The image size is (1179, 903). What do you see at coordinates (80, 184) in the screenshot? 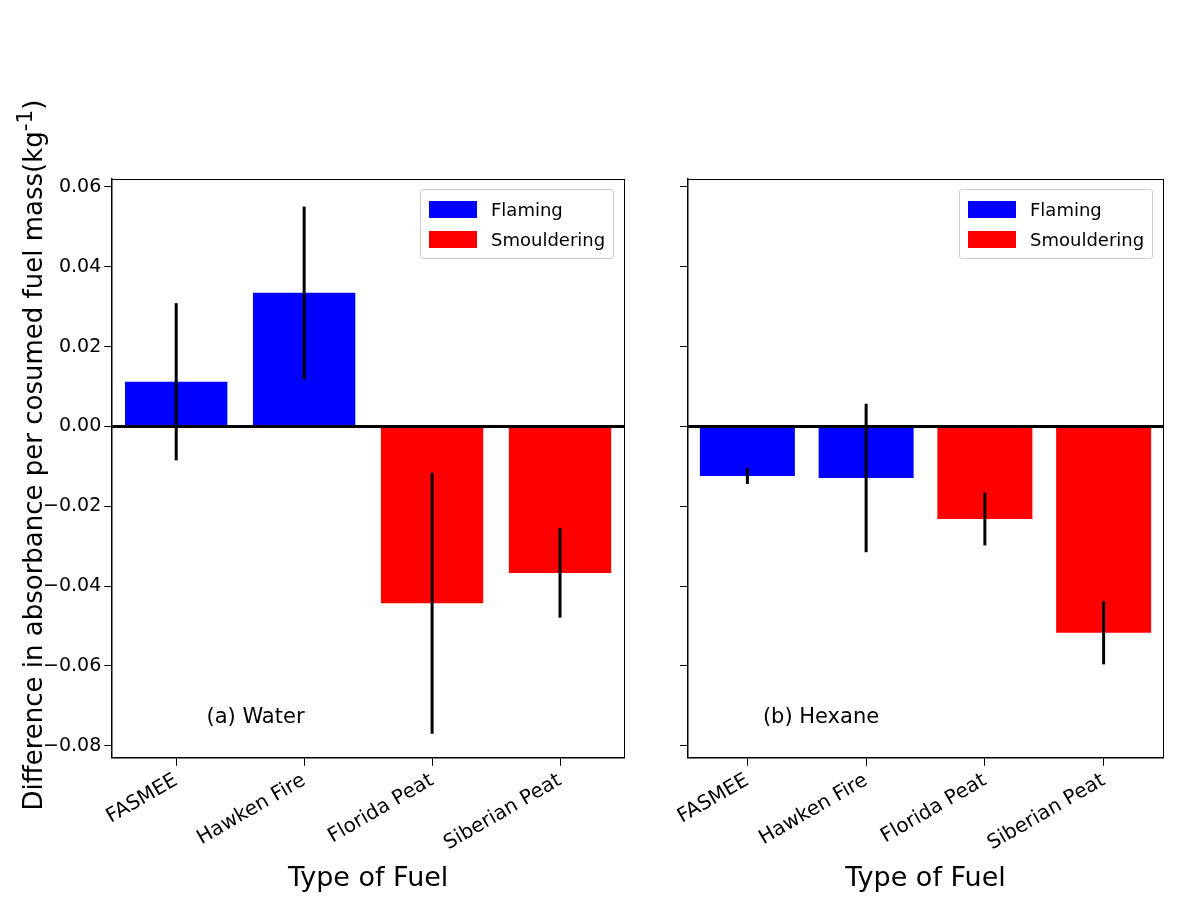
I see `y-tick-label: 0.06` at bounding box center [80, 184].